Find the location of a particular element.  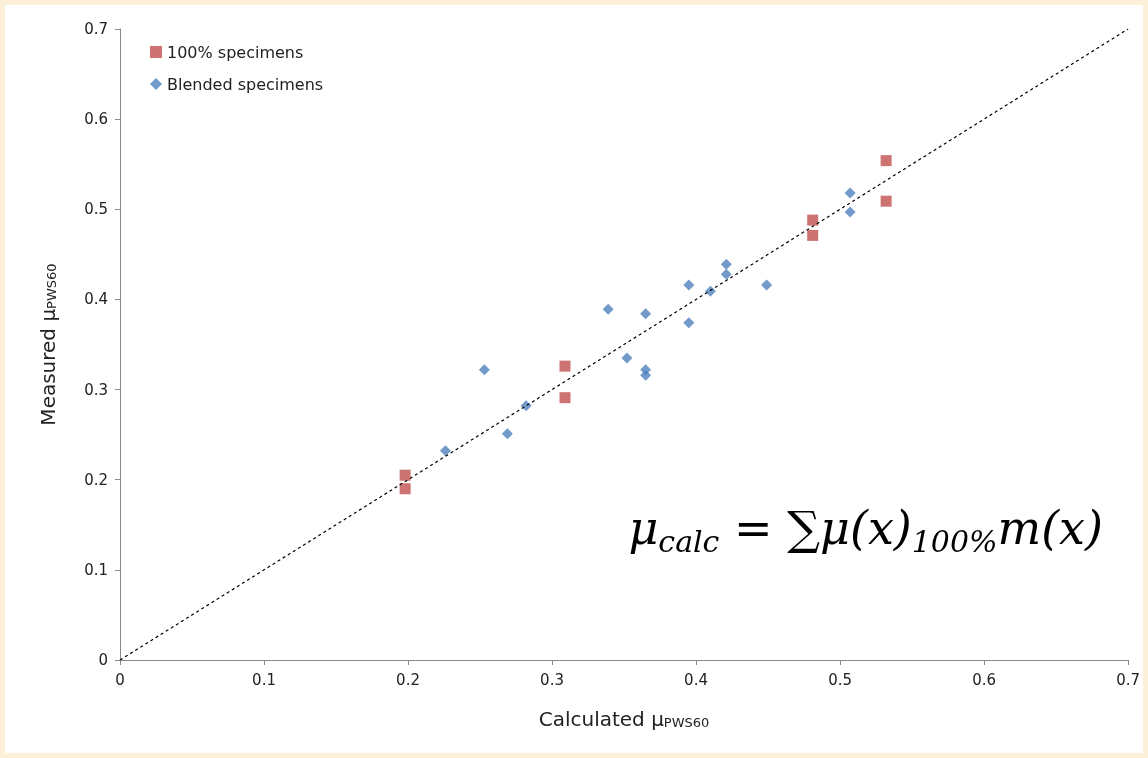

y-tick-label: 0.3 is located at coordinates (96, 389).